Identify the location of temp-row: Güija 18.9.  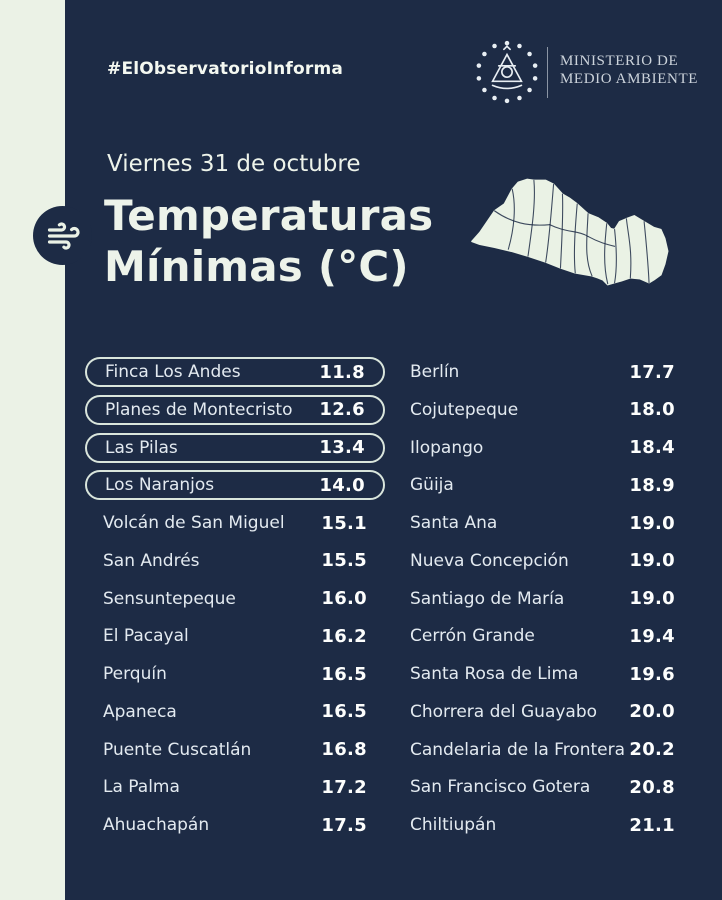
(542, 485).